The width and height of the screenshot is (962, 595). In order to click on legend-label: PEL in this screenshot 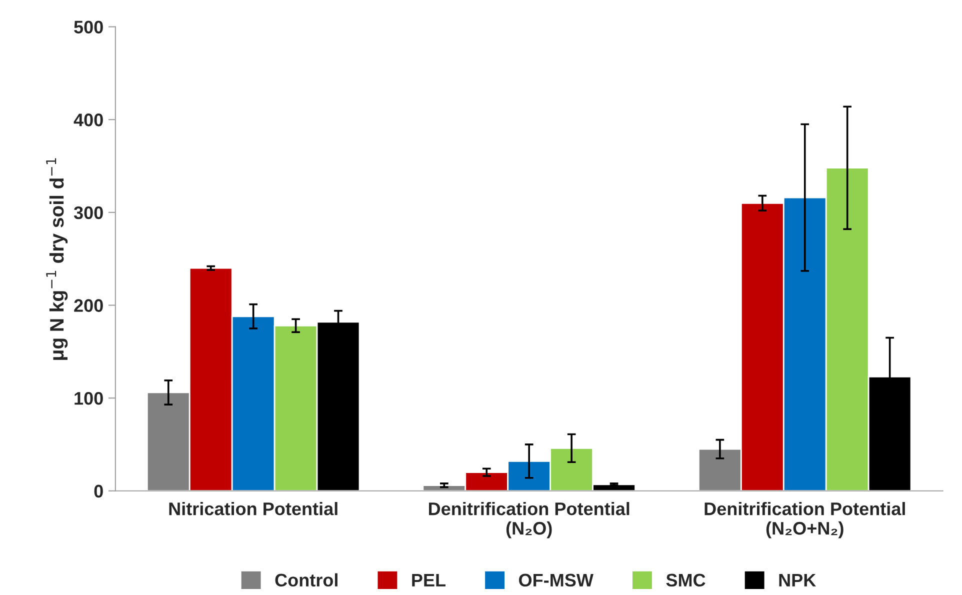, I will do `click(429, 580)`.